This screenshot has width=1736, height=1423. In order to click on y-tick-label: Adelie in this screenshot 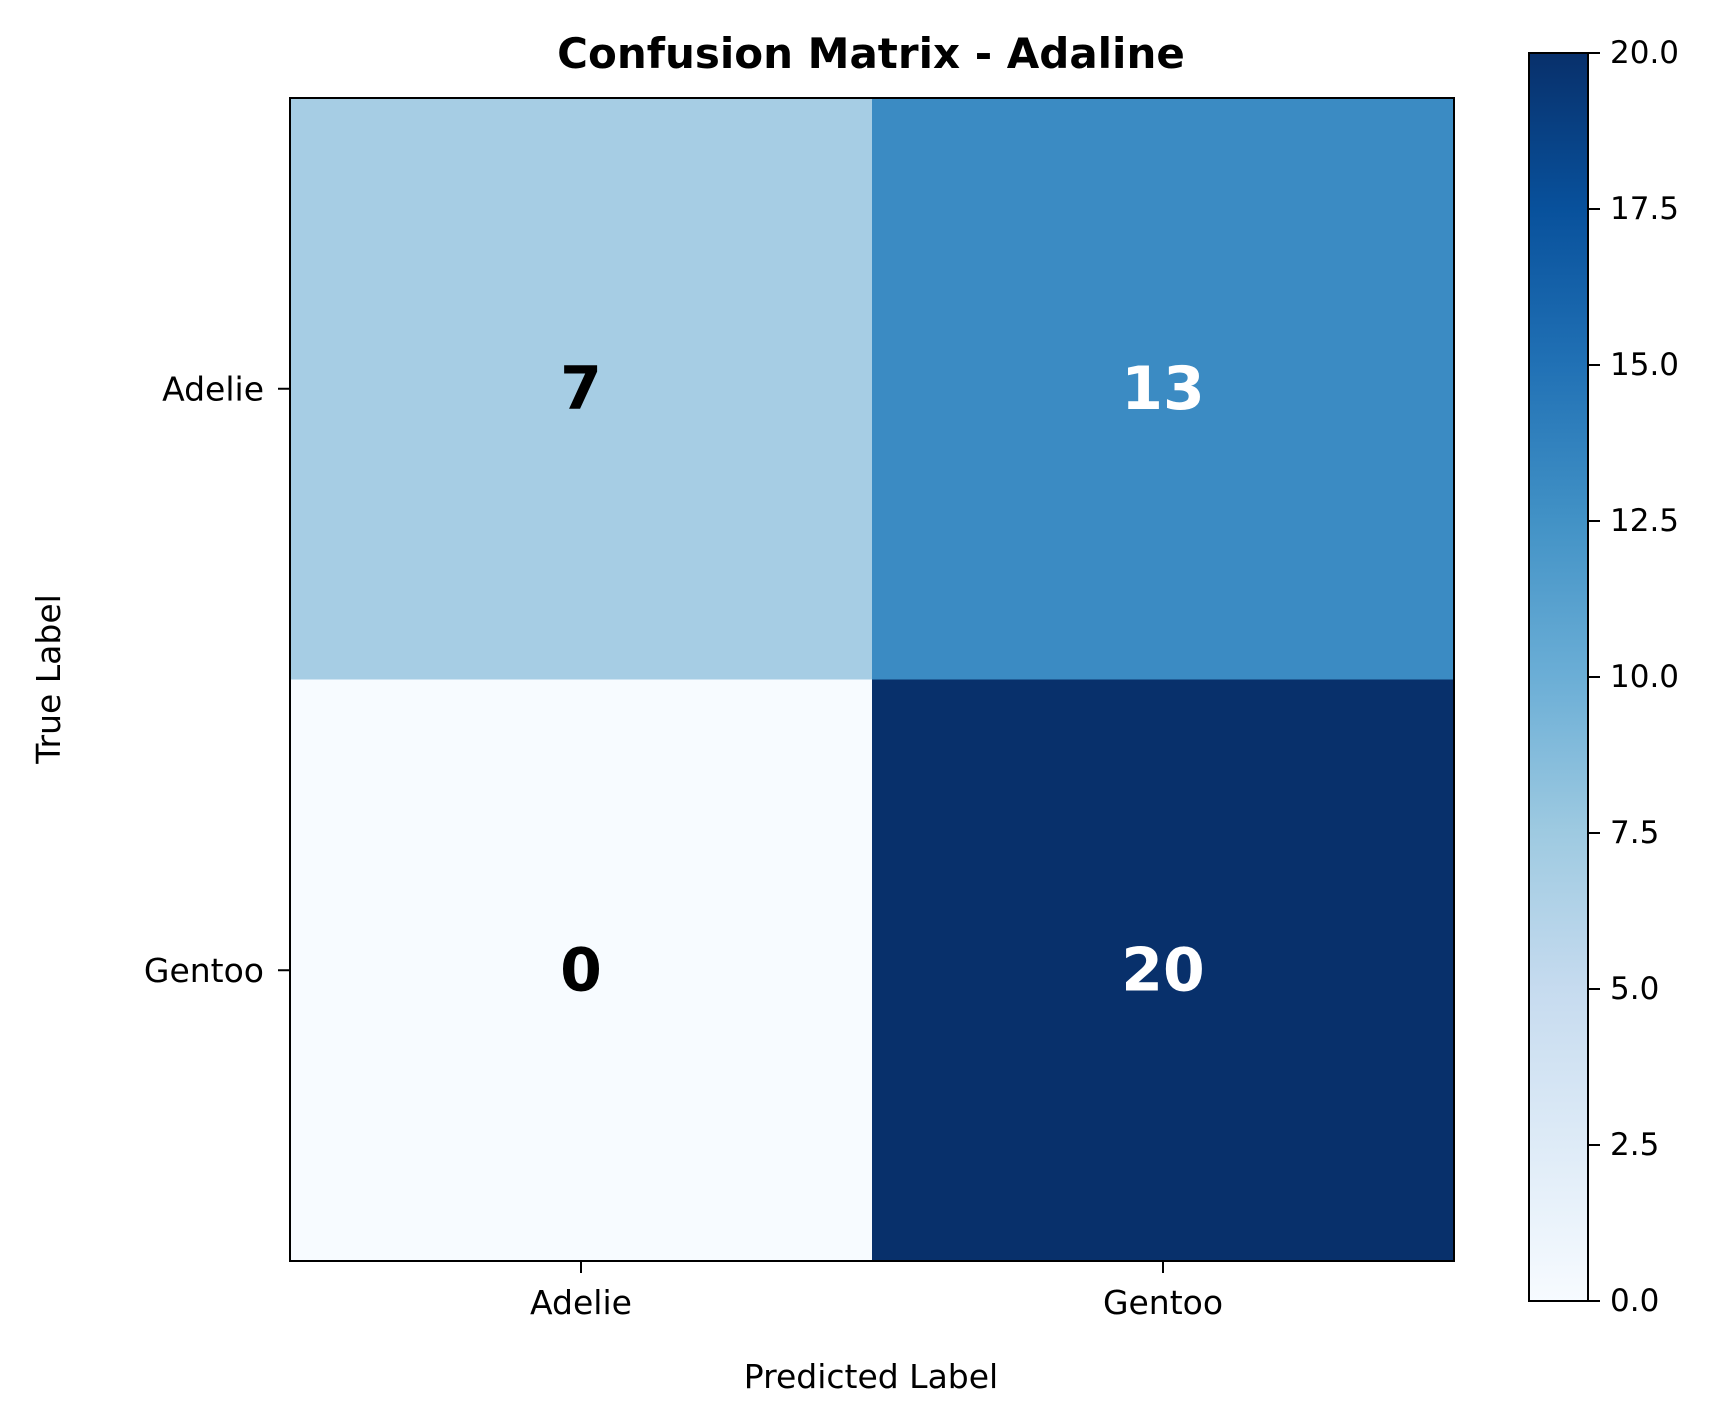, I will do `click(213, 388)`.